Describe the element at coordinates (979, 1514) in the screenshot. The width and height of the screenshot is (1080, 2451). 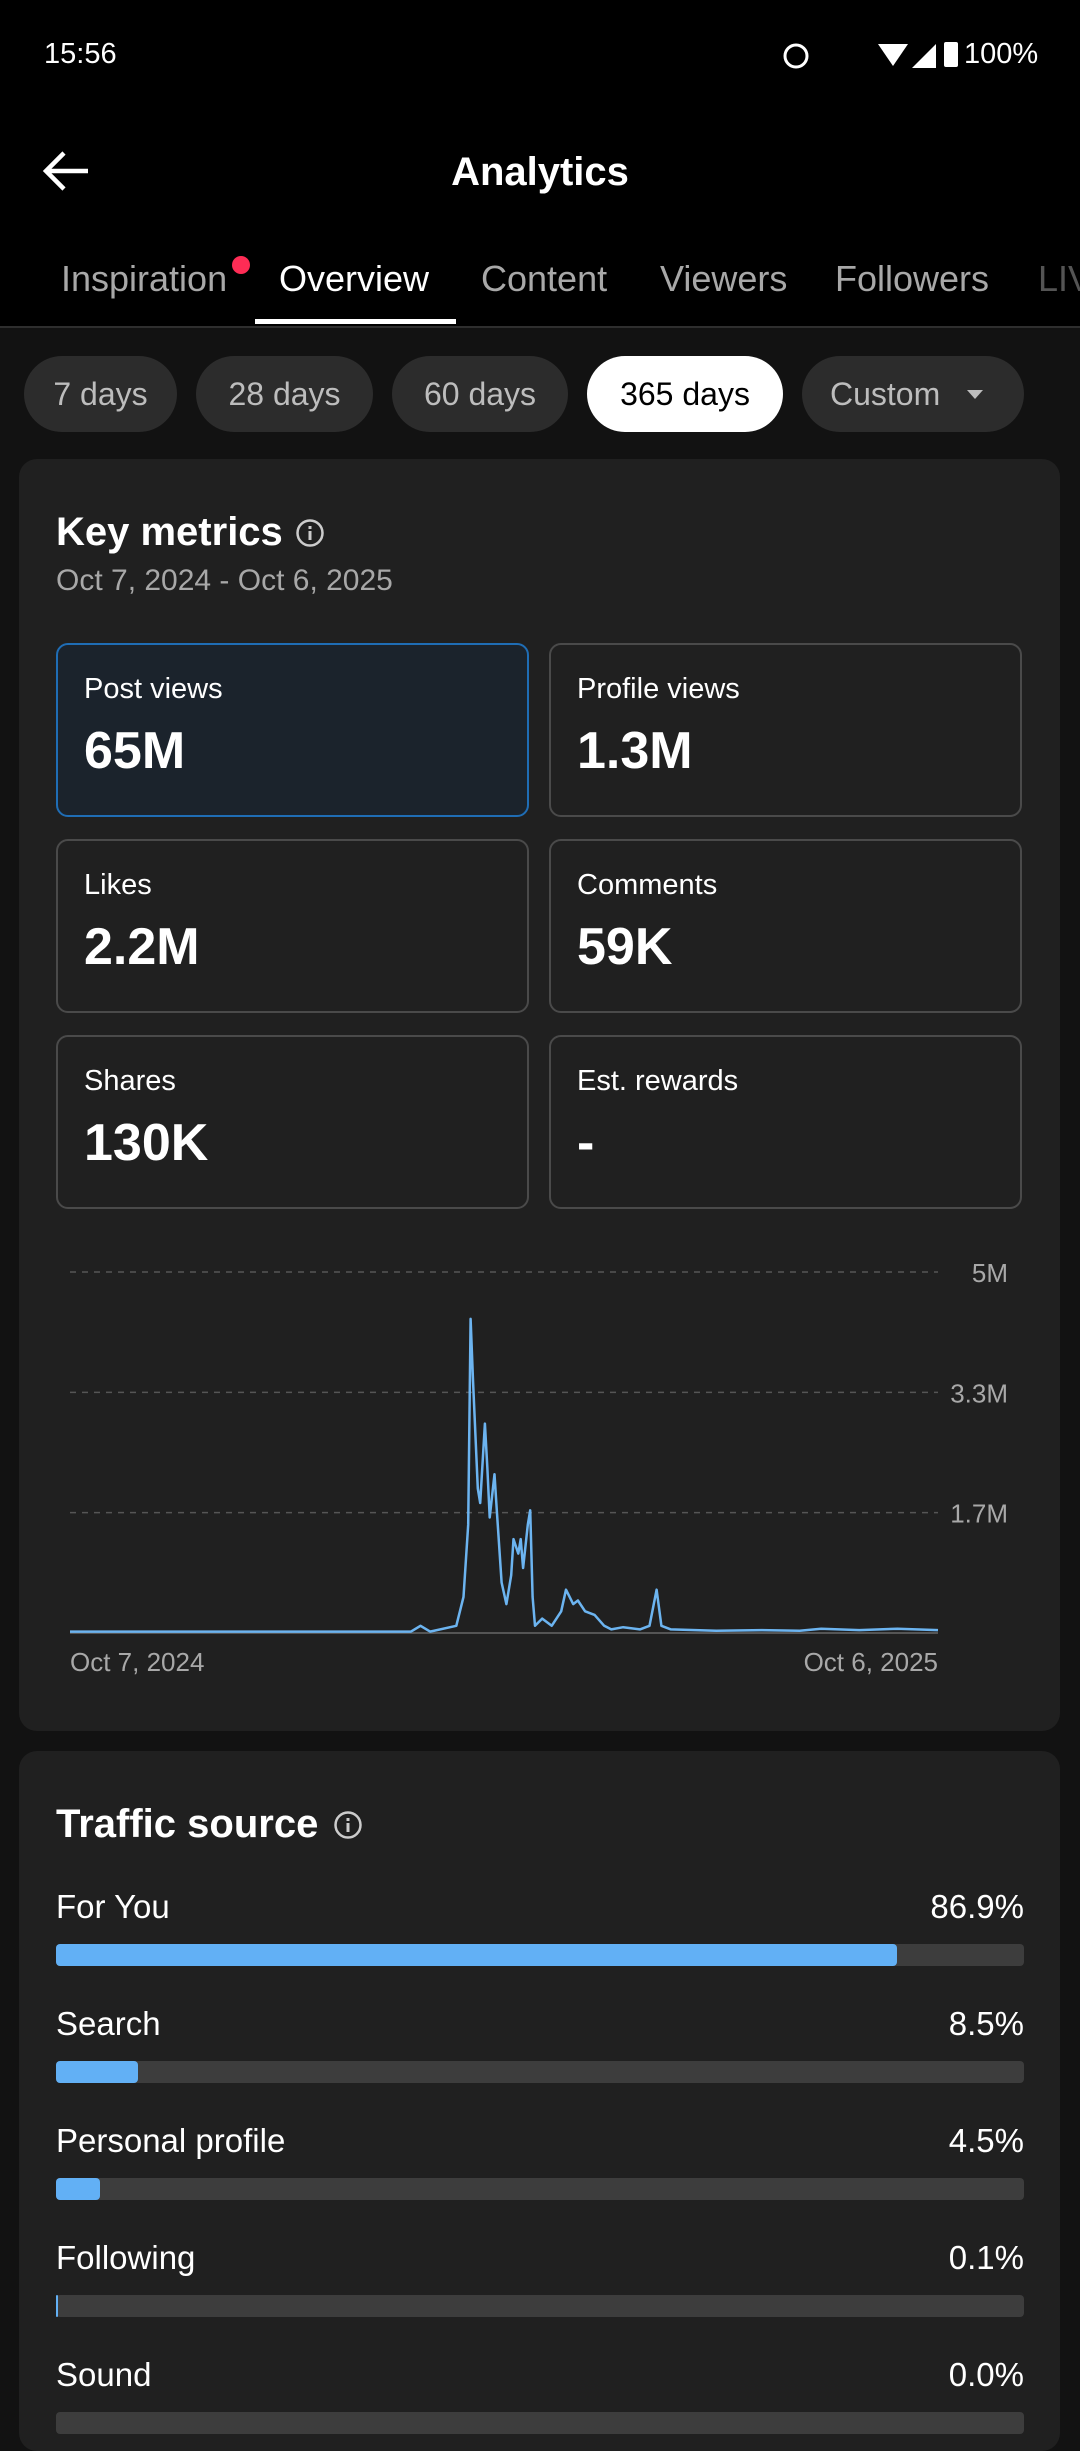
I see `y-tick-label: 1.7M` at that location.